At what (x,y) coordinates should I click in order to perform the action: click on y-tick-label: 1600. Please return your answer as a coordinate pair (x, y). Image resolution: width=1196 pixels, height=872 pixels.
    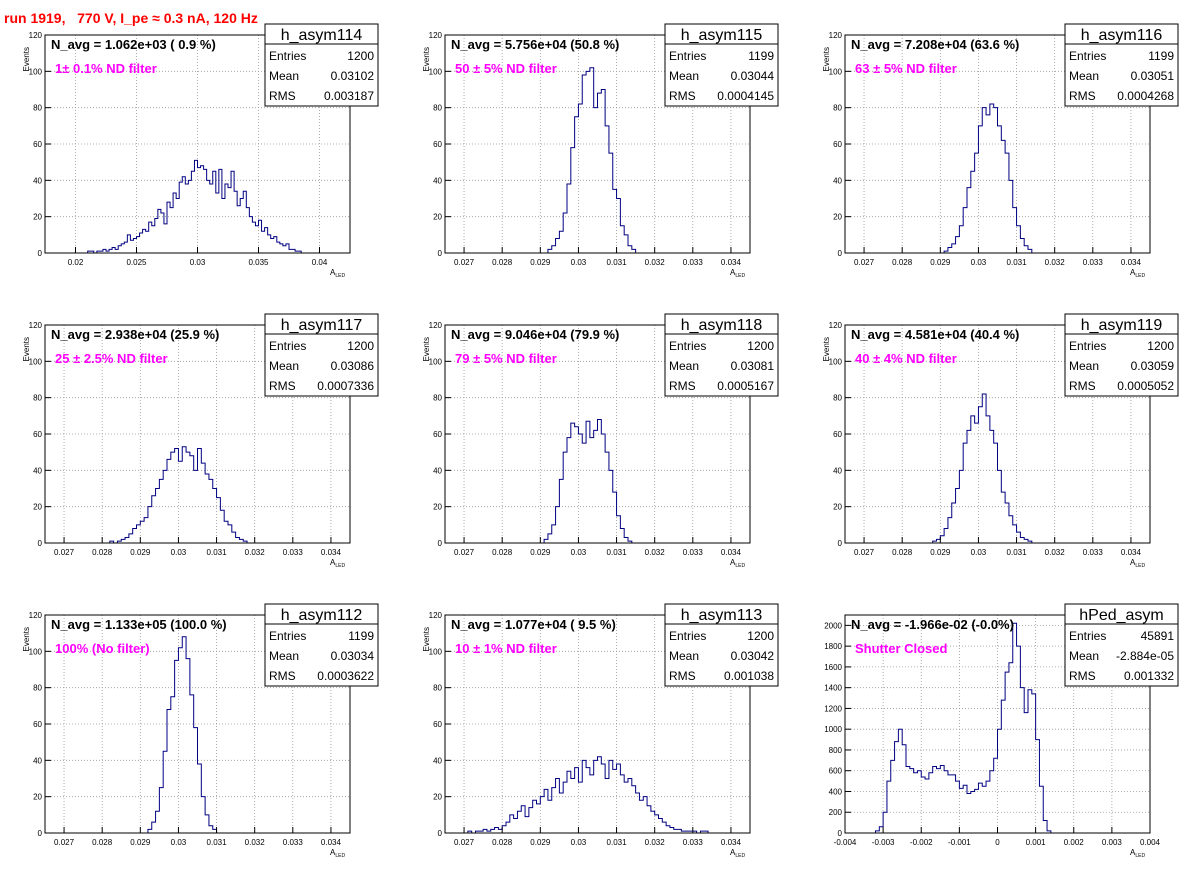
    Looking at the image, I should click on (833, 667).